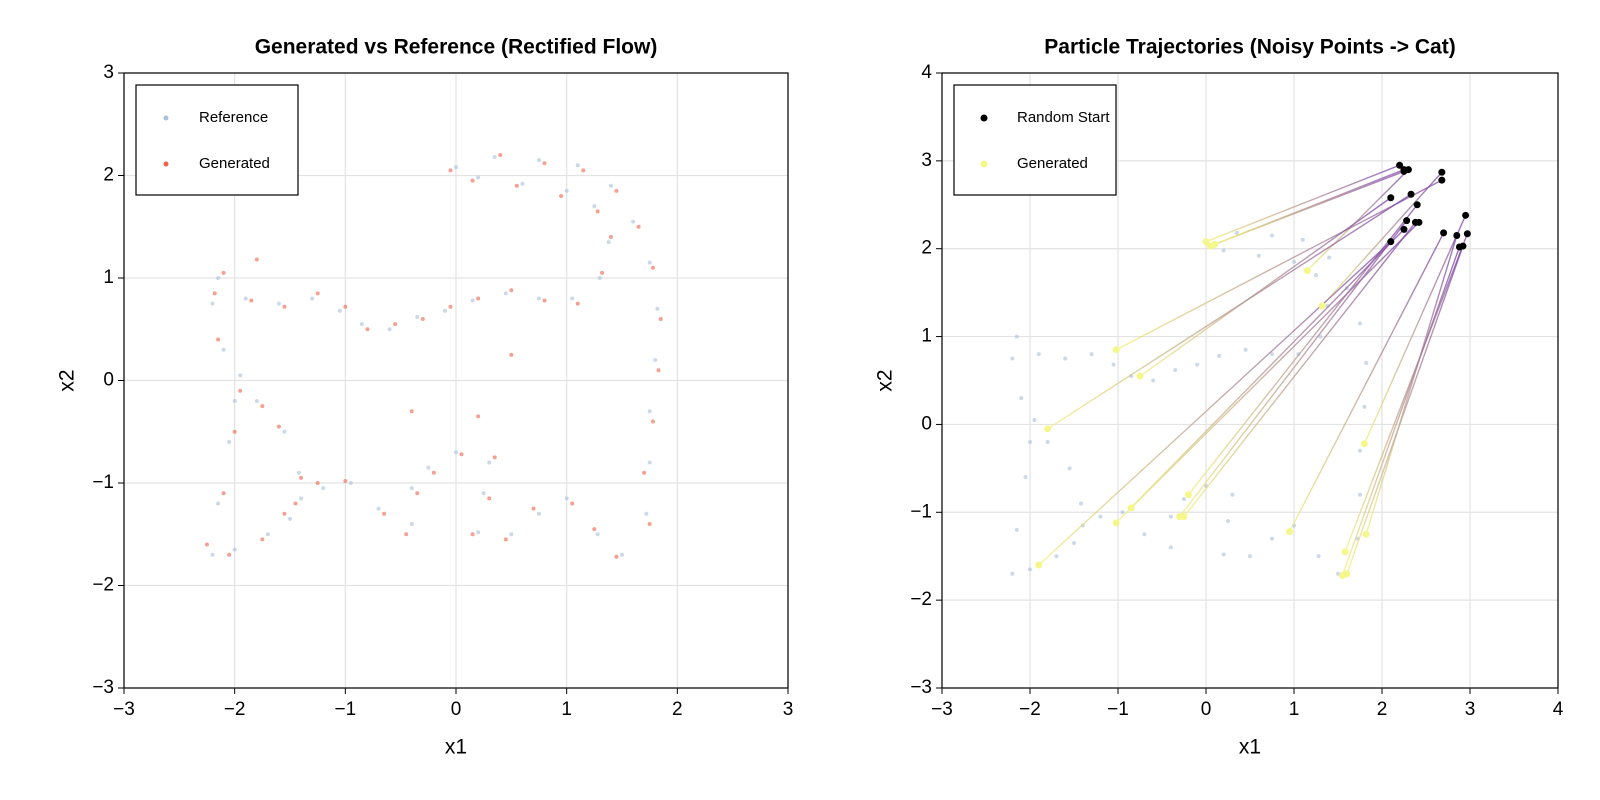 The width and height of the screenshot is (1600, 800). I want to click on x-tick-label: −1, so click(345, 709).